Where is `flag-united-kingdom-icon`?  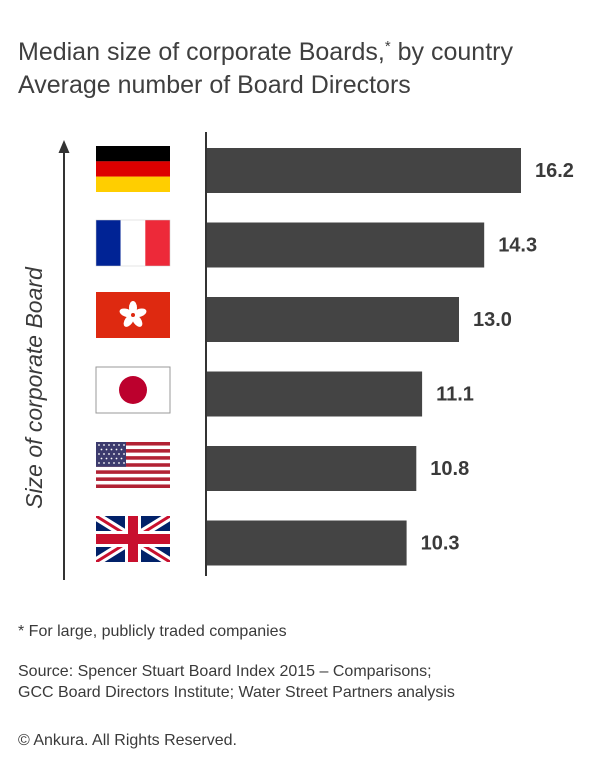 flag-united-kingdom-icon is located at coordinates (133, 539).